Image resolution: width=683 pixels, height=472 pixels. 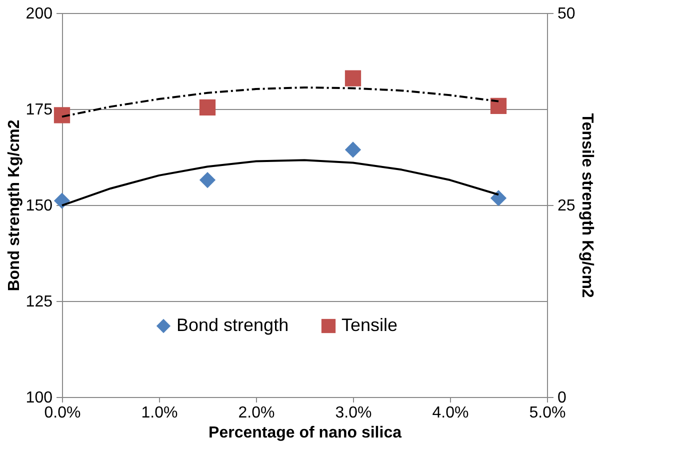 I want to click on y2-tick-label: 50, so click(x=567, y=14).